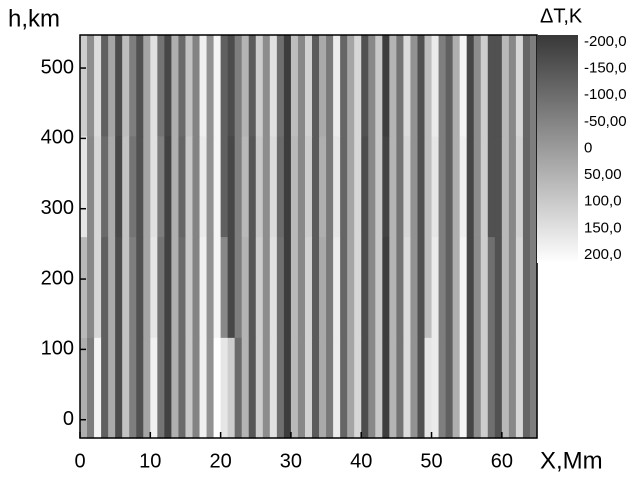  What do you see at coordinates (34, 18) in the screenshot?
I see `y-axis-label: h,km` at bounding box center [34, 18].